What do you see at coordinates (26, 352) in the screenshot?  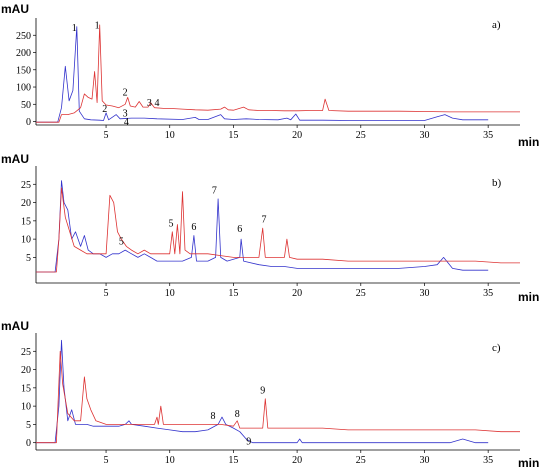 I see `panel-c-ytick-label-5: 25` at bounding box center [26, 352].